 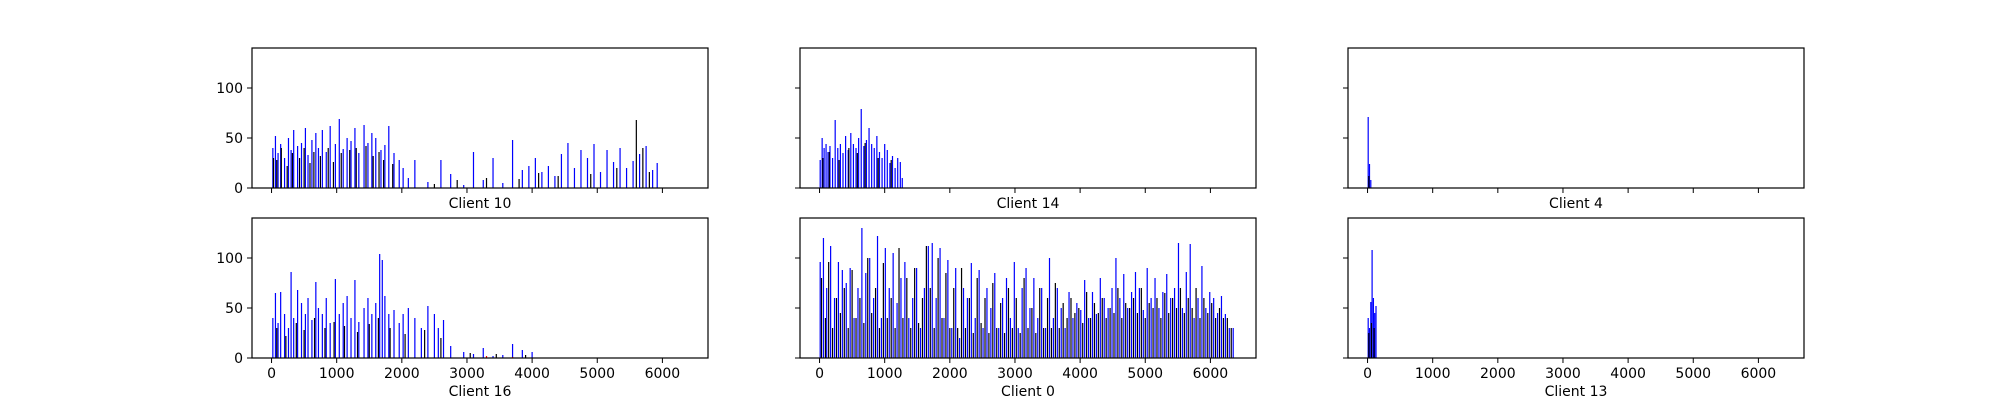 I want to click on x-tick-label: 5000, so click(x=597, y=374).